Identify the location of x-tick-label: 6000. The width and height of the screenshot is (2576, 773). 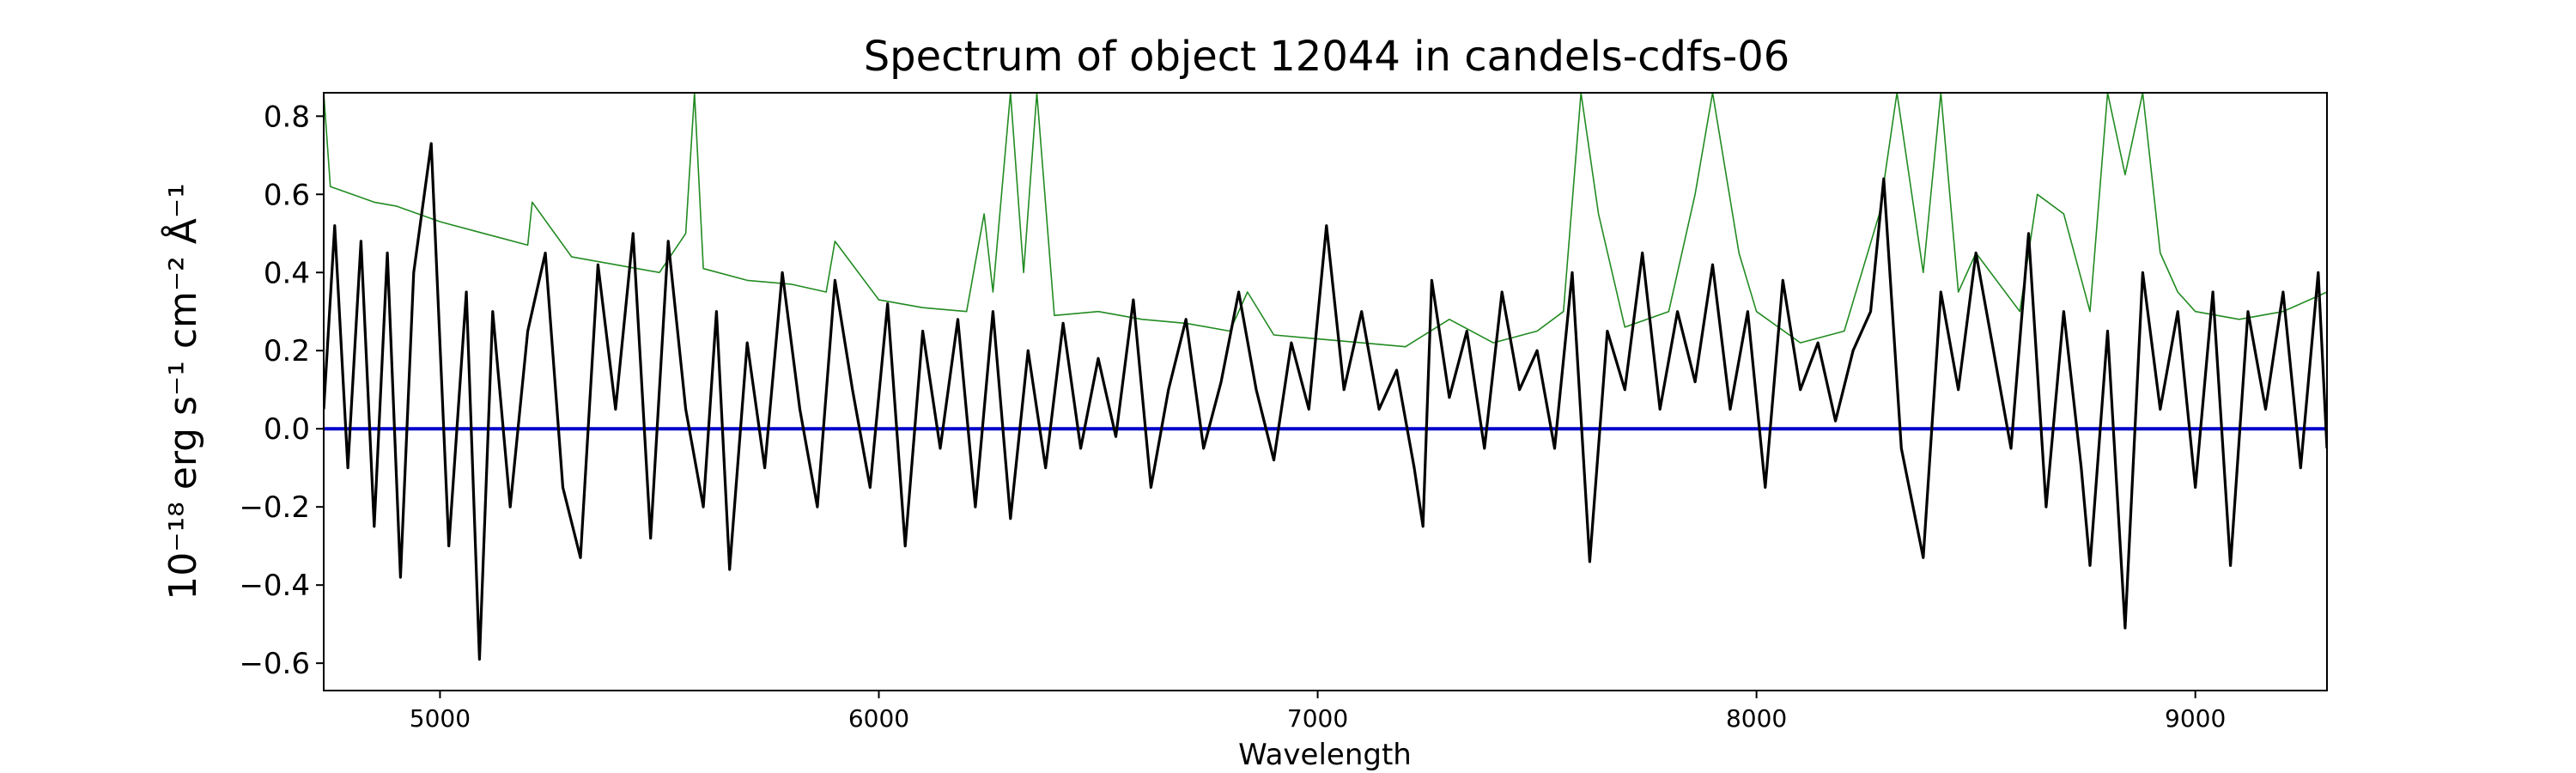
(878, 718).